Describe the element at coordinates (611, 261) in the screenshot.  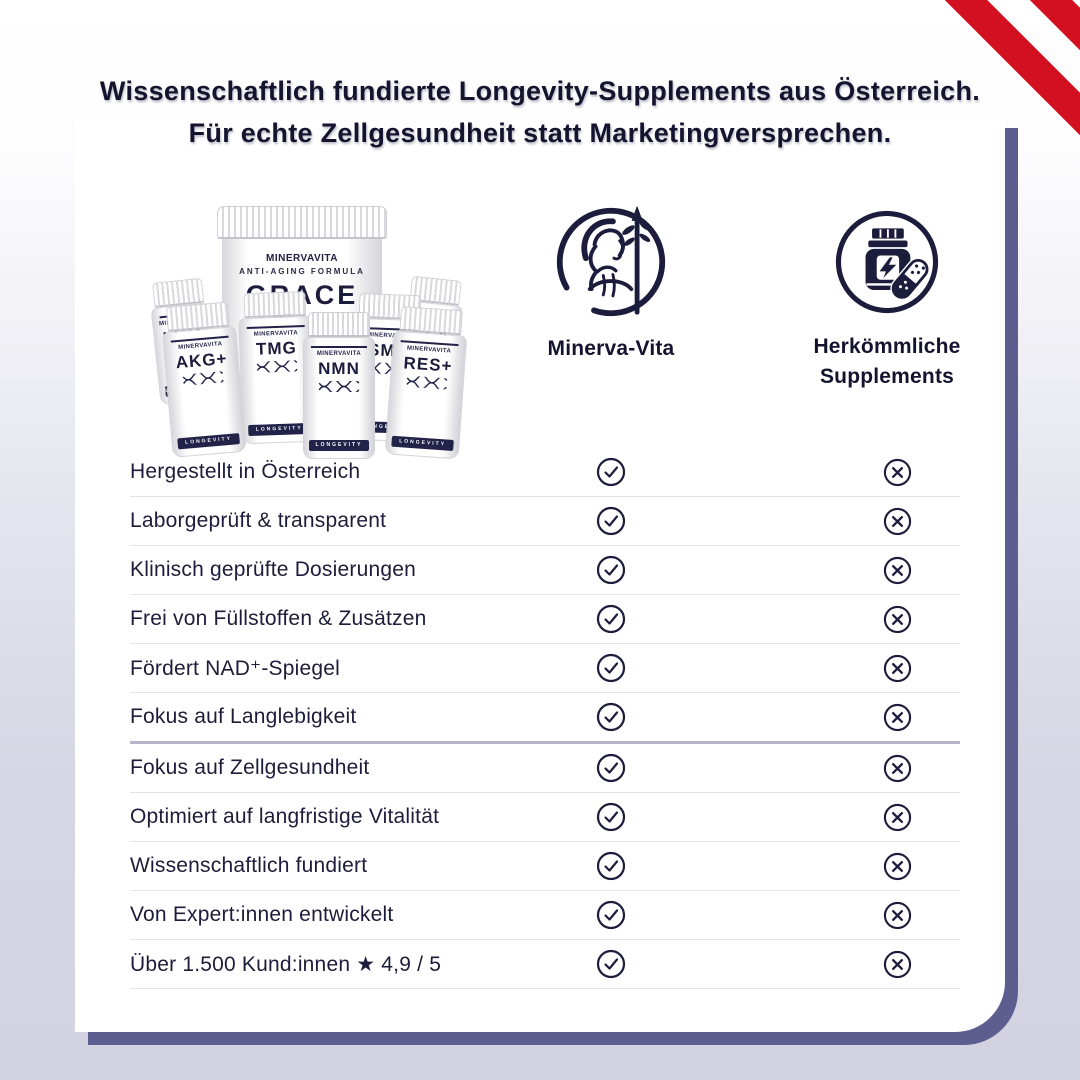
I see `minerva-goddess-icon` at that location.